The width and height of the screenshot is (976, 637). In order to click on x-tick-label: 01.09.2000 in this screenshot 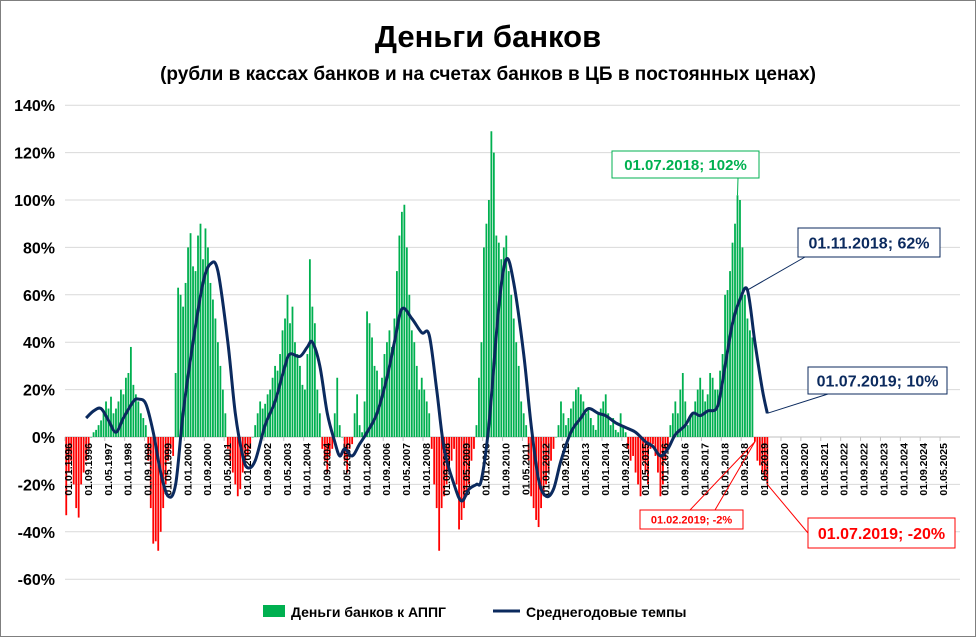, I will do `click(208, 469)`.